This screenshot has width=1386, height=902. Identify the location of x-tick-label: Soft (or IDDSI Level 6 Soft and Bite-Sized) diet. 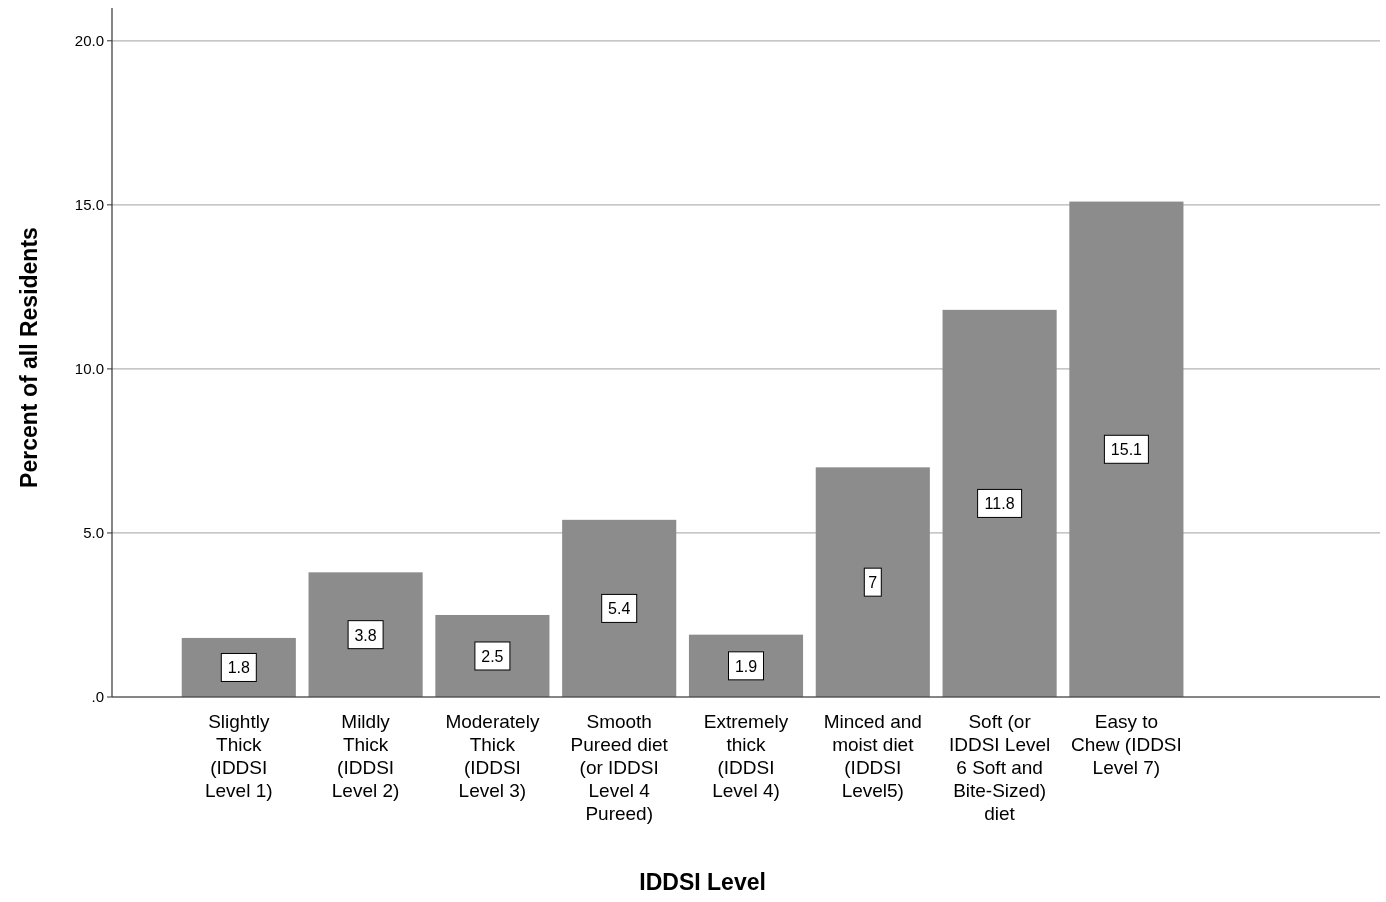
(999, 767).